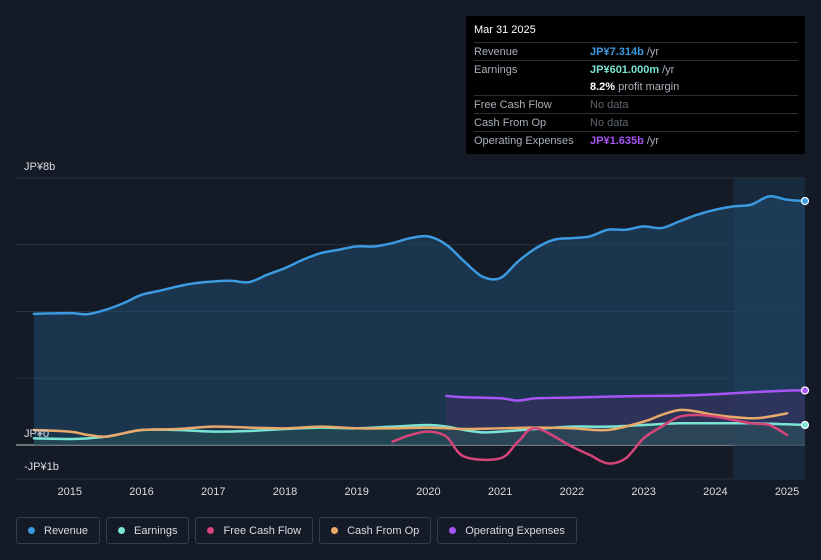 The image size is (821, 560). I want to click on tooltip-row-profit-margin: 8.2% profit margin, so click(636, 86).